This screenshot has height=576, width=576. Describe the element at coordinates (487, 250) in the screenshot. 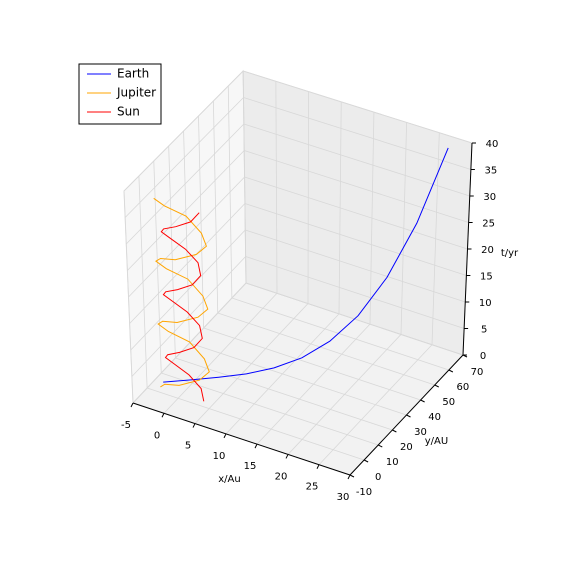

I see `z-tick-label: 20` at that location.